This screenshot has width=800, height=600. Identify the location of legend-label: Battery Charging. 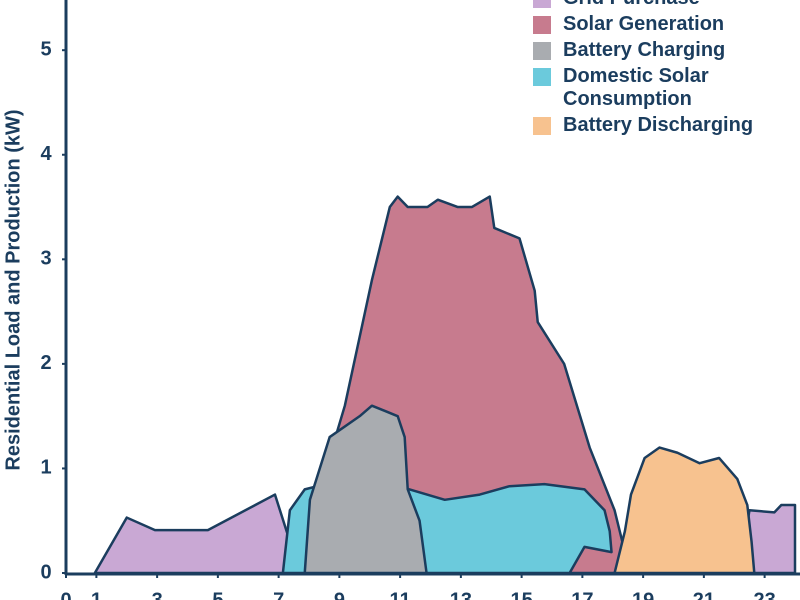
(644, 50).